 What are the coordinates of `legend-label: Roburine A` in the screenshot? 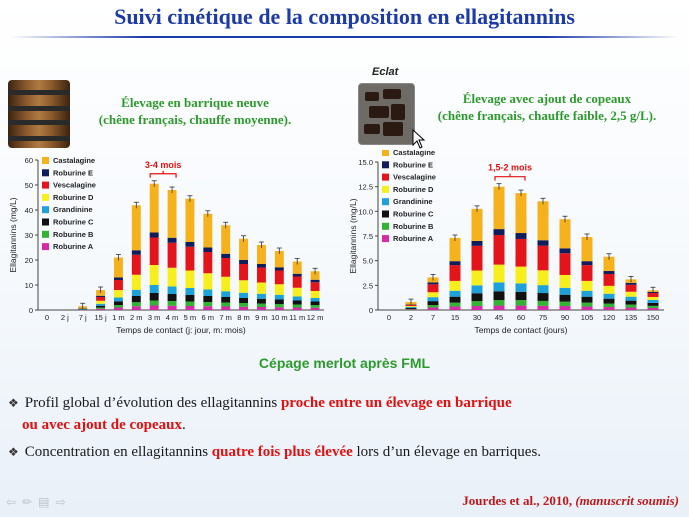 It's located at (413, 238).